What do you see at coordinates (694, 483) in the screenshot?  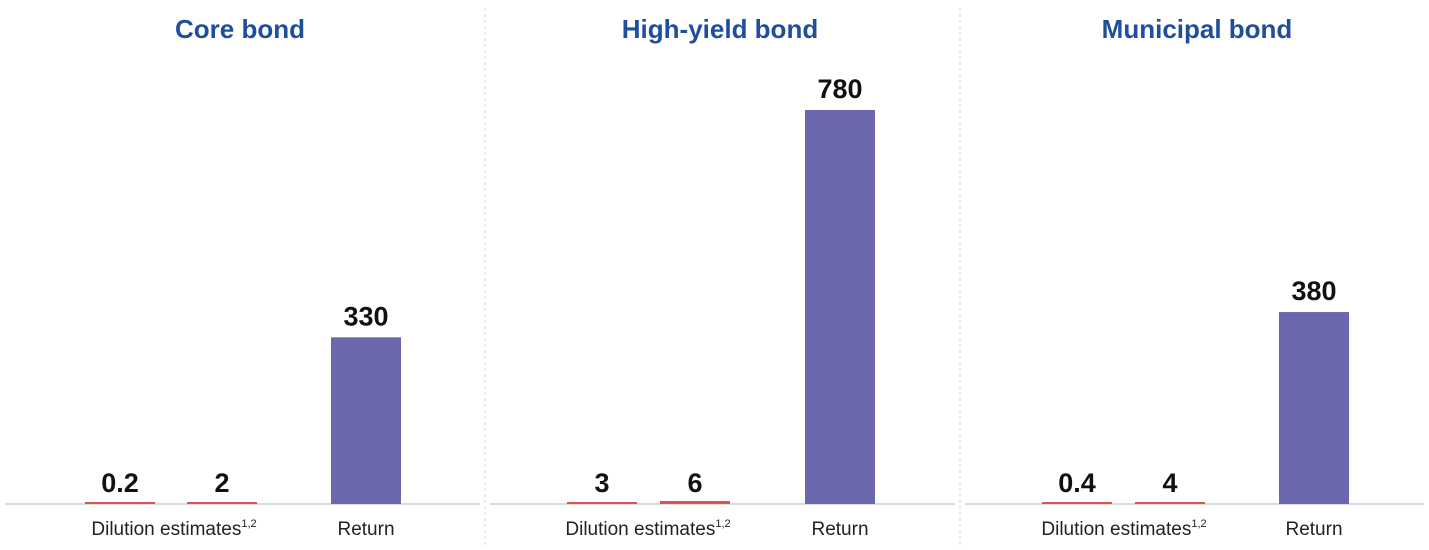 I see `data-label: 6` at bounding box center [694, 483].